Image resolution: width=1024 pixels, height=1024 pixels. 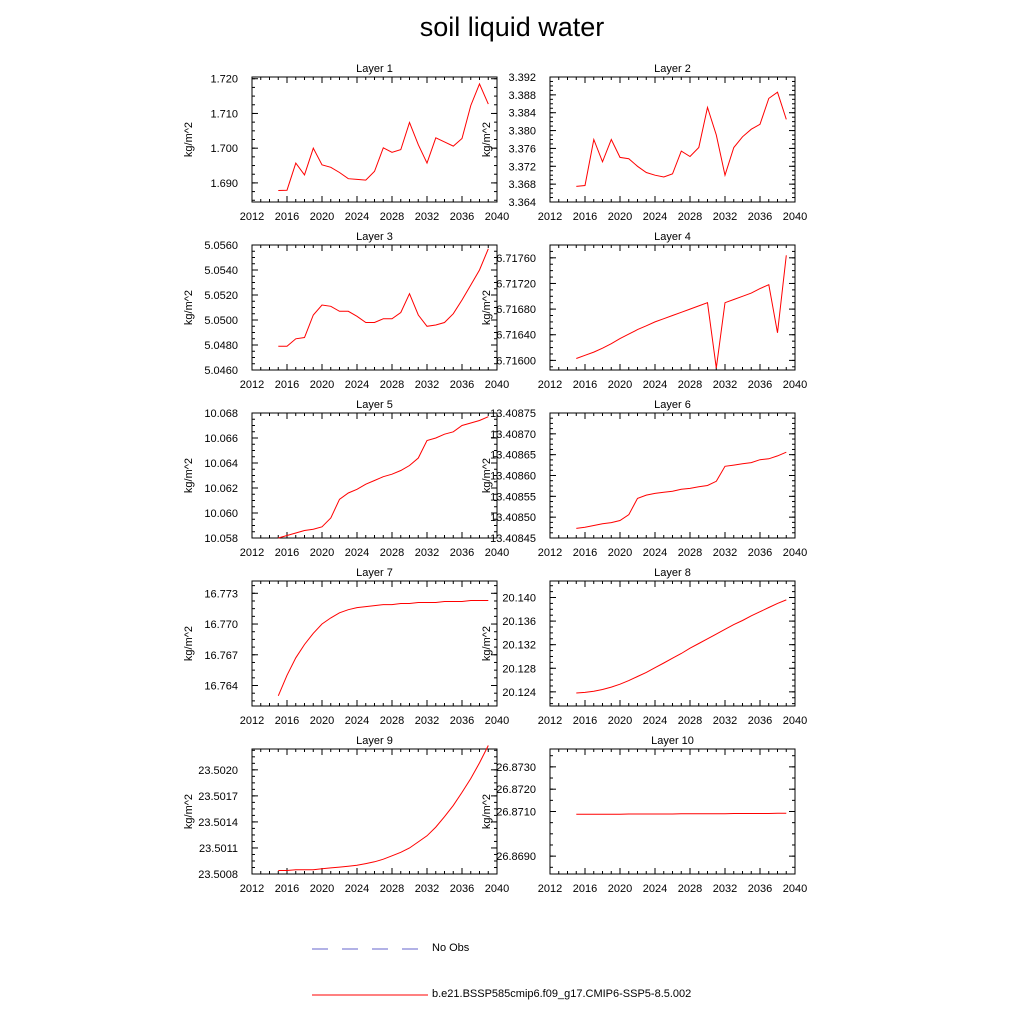 I want to click on layer-8-xtick-label: 2020, so click(x=620, y=721).